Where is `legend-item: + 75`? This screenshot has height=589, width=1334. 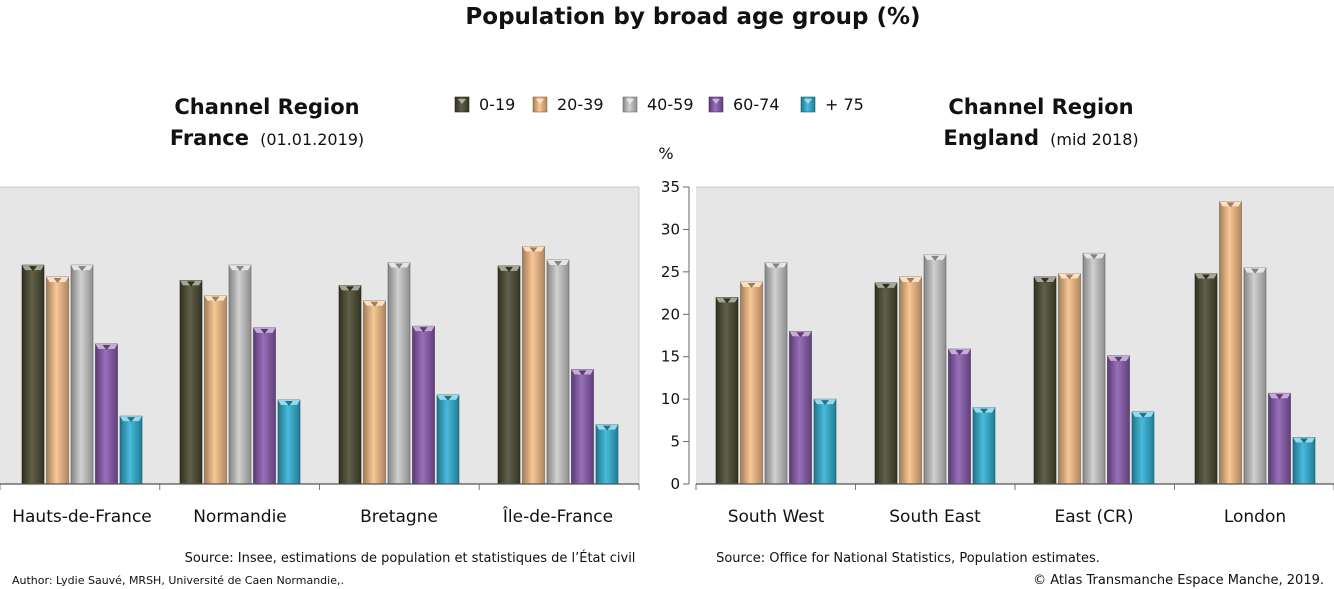
legend-item: + 75 is located at coordinates (832, 104).